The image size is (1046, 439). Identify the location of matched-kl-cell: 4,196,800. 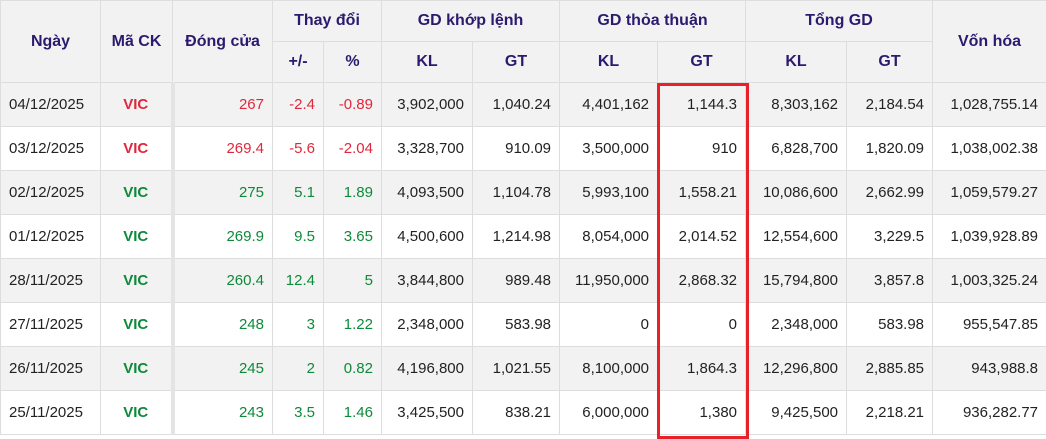
(427, 369).